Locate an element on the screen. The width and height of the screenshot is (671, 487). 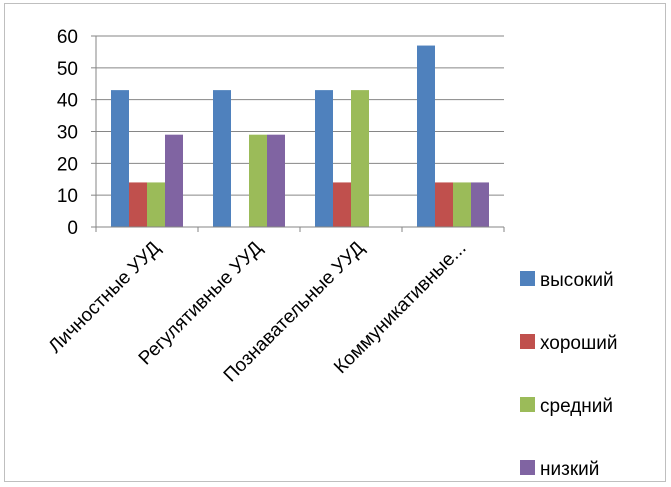
y-tick-label: 10 is located at coordinates (67, 196).